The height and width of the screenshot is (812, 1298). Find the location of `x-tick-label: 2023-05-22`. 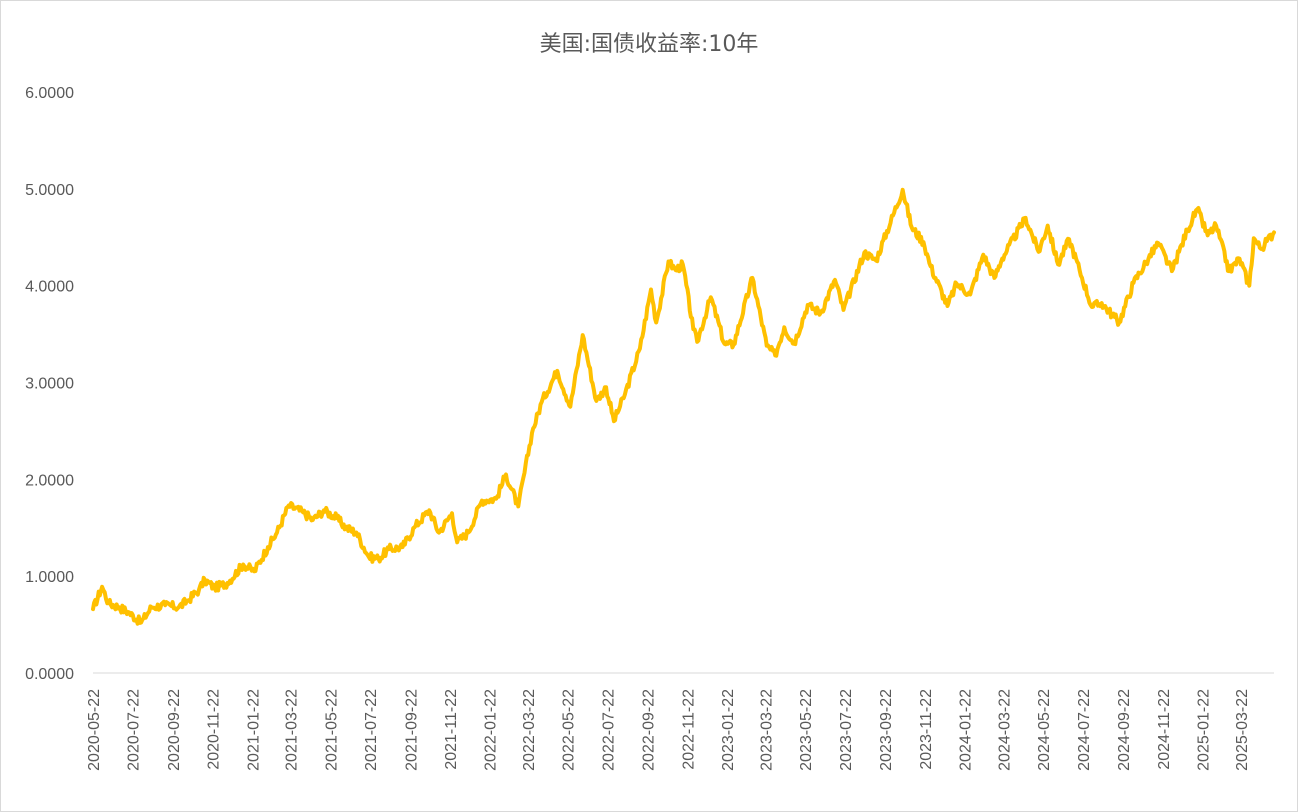

x-tick-label: 2023-05-22 is located at coordinates (806, 730).